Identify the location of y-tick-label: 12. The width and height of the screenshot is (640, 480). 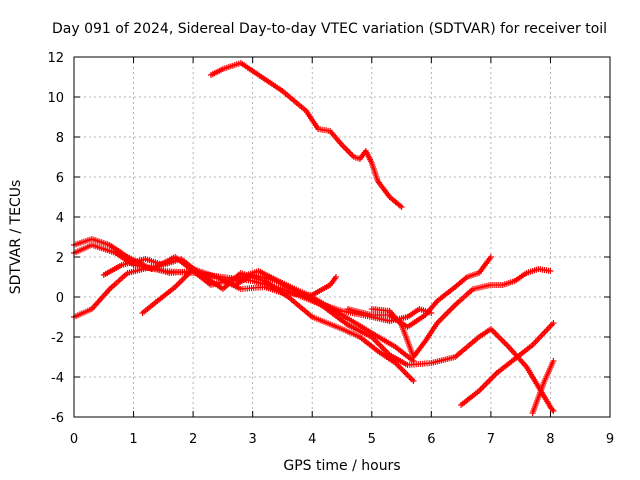
(55, 58).